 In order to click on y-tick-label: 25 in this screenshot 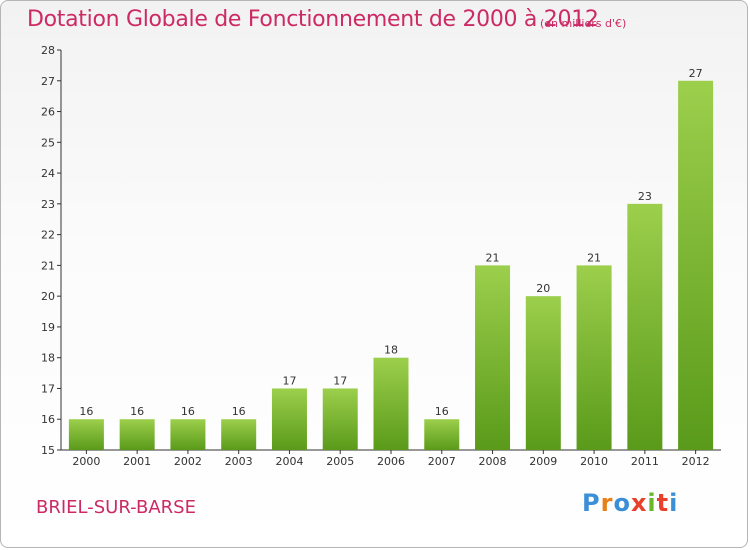, I will do `click(48, 142)`.